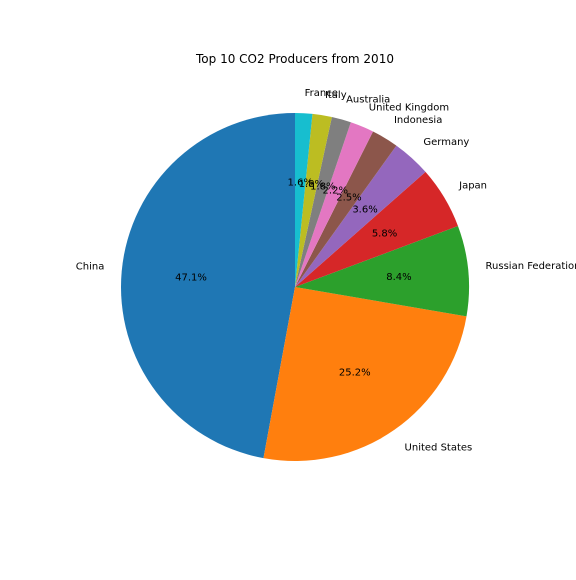 This screenshot has height=580, width=576. Describe the element at coordinates (321, 93) in the screenshot. I see `slice-label-france: France` at that location.